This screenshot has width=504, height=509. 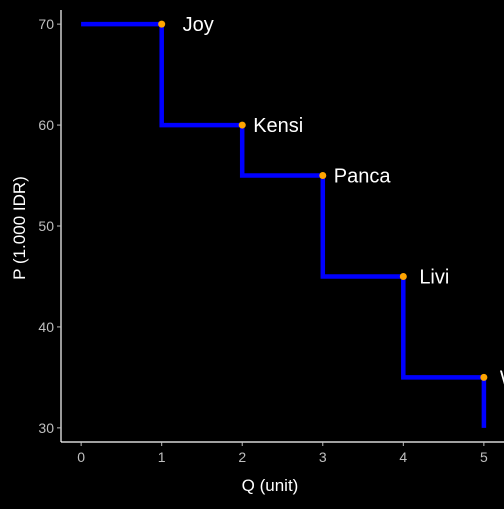 What do you see at coordinates (81, 457) in the screenshot?
I see `x-tick-label: 0` at bounding box center [81, 457].